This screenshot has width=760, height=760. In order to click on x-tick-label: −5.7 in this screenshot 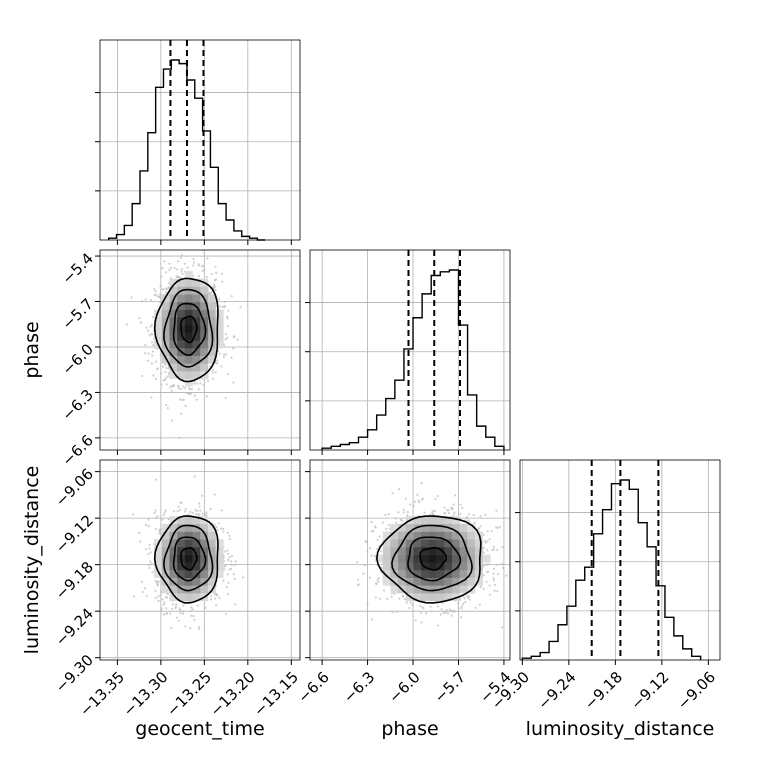, I will do `click(450, 687)`.